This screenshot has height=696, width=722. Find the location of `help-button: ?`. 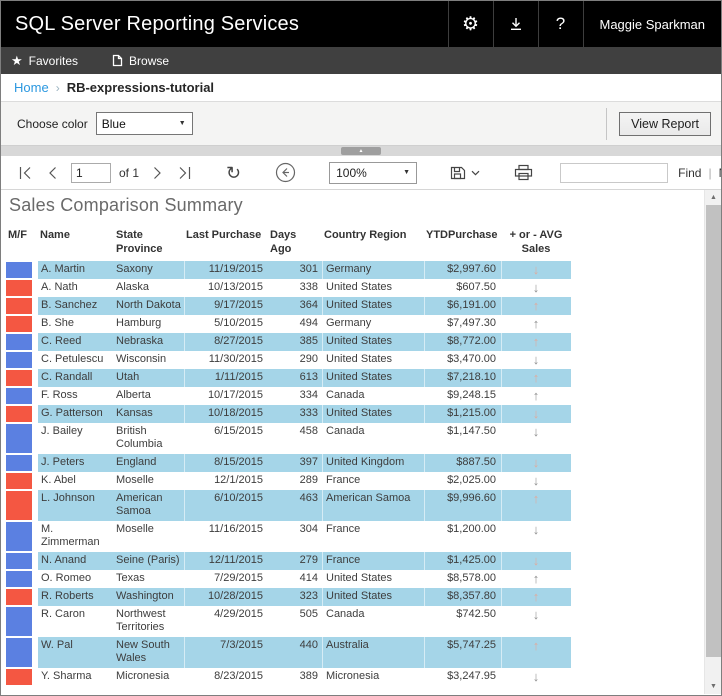

help-button: ? is located at coordinates (560, 24).